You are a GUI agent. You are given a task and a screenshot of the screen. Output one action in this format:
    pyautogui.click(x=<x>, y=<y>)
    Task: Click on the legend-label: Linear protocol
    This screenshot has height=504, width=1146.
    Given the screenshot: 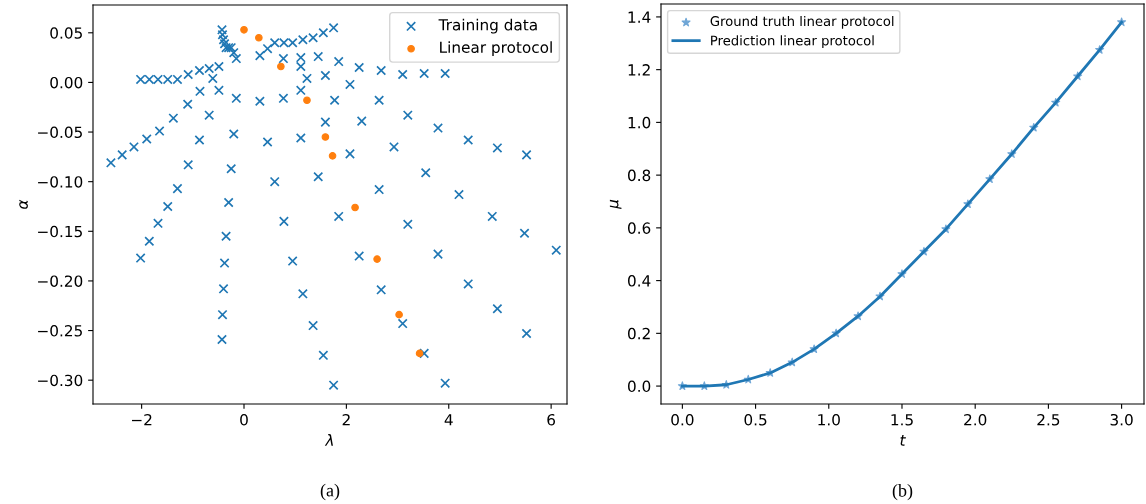 What is the action you would take?
    pyautogui.click(x=496, y=48)
    